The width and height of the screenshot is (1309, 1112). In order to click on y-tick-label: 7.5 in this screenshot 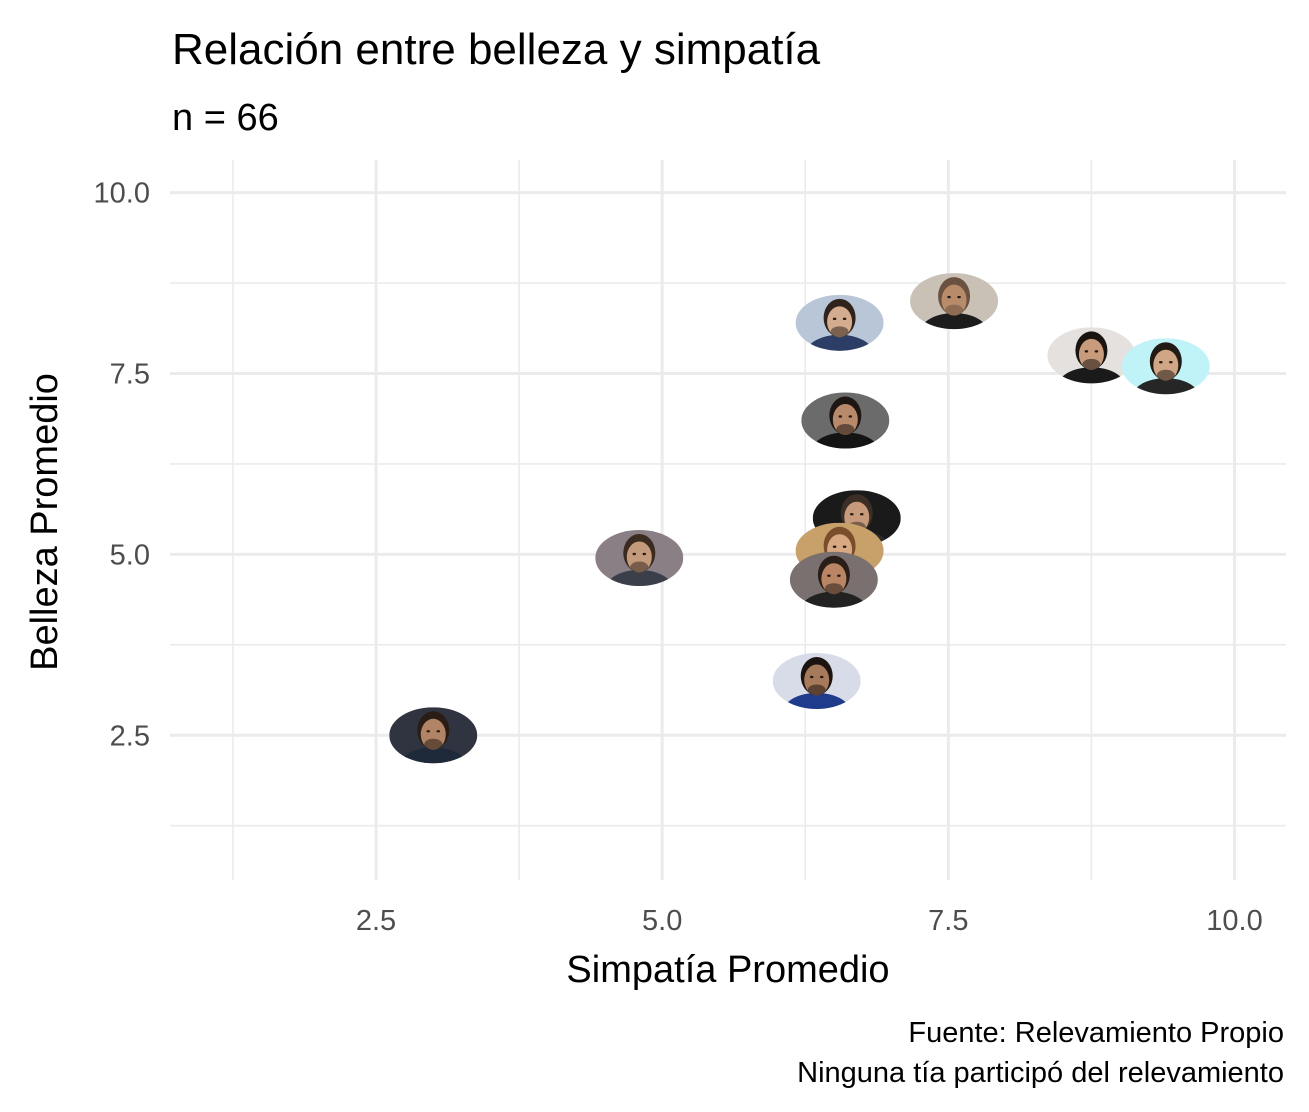, I will do `click(130, 374)`.